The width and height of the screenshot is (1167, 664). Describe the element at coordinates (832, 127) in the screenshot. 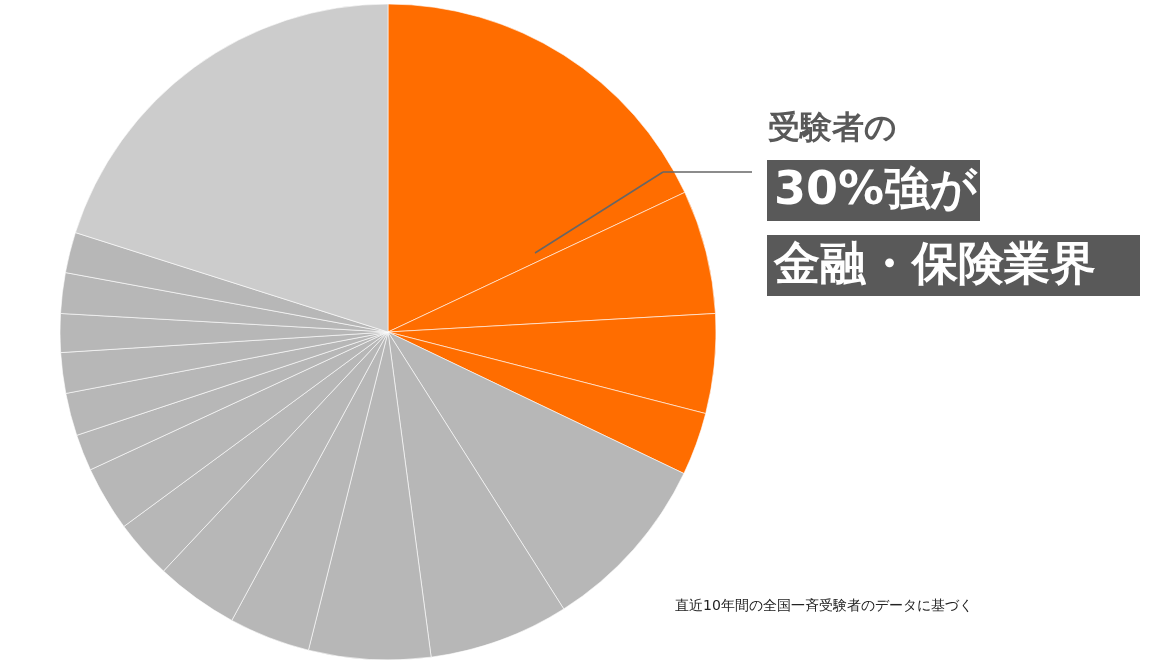

I see `text: 受験者の` at that location.